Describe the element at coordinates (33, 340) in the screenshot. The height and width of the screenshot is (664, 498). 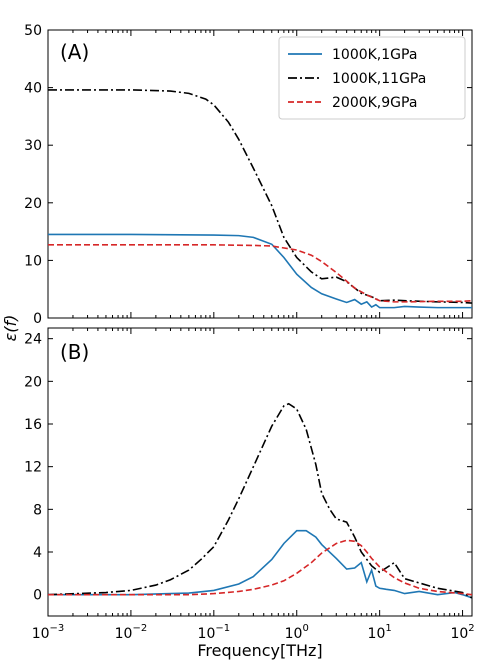
I see `y-tick-label-b: 24` at that location.